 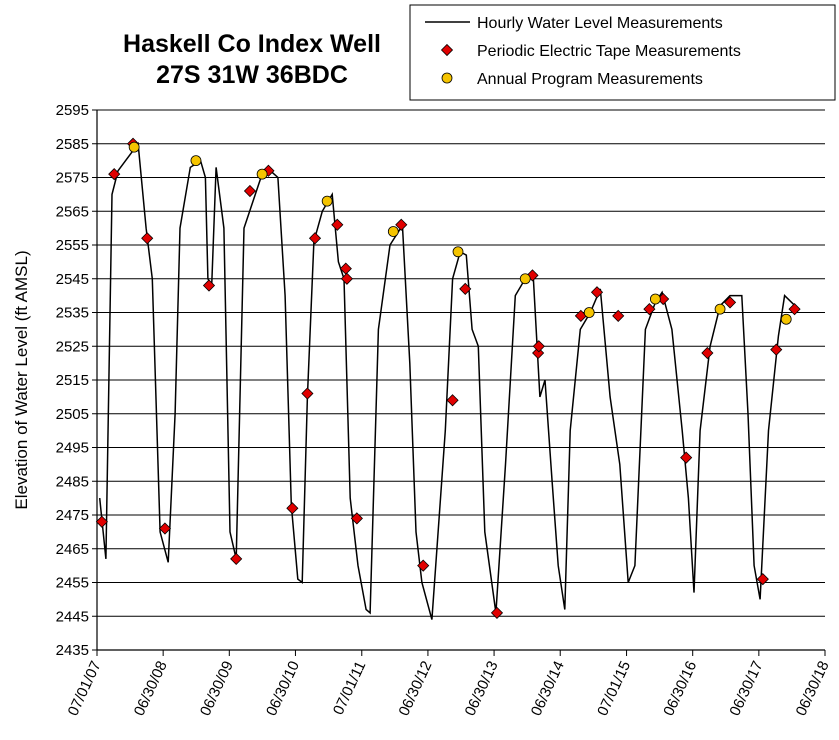 What do you see at coordinates (217, 689) in the screenshot?
I see `x-tick-label: 06/30/09` at bounding box center [217, 689].